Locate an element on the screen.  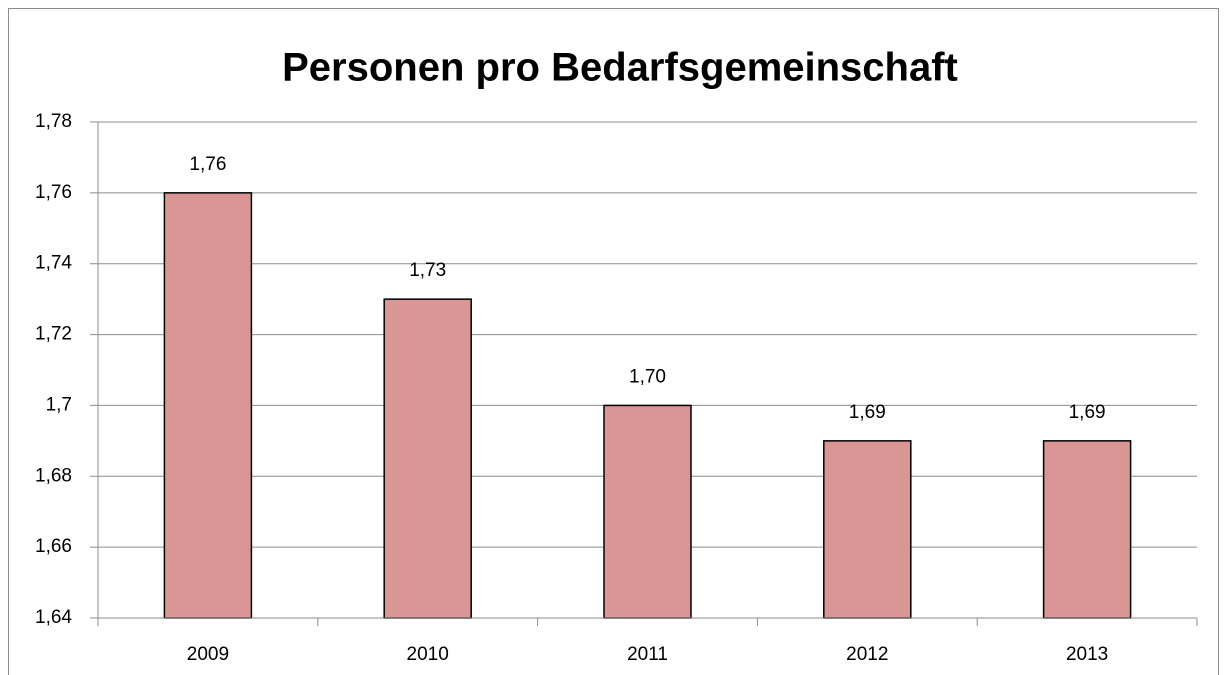
y-tick-label: 1,66 is located at coordinates (53, 546).